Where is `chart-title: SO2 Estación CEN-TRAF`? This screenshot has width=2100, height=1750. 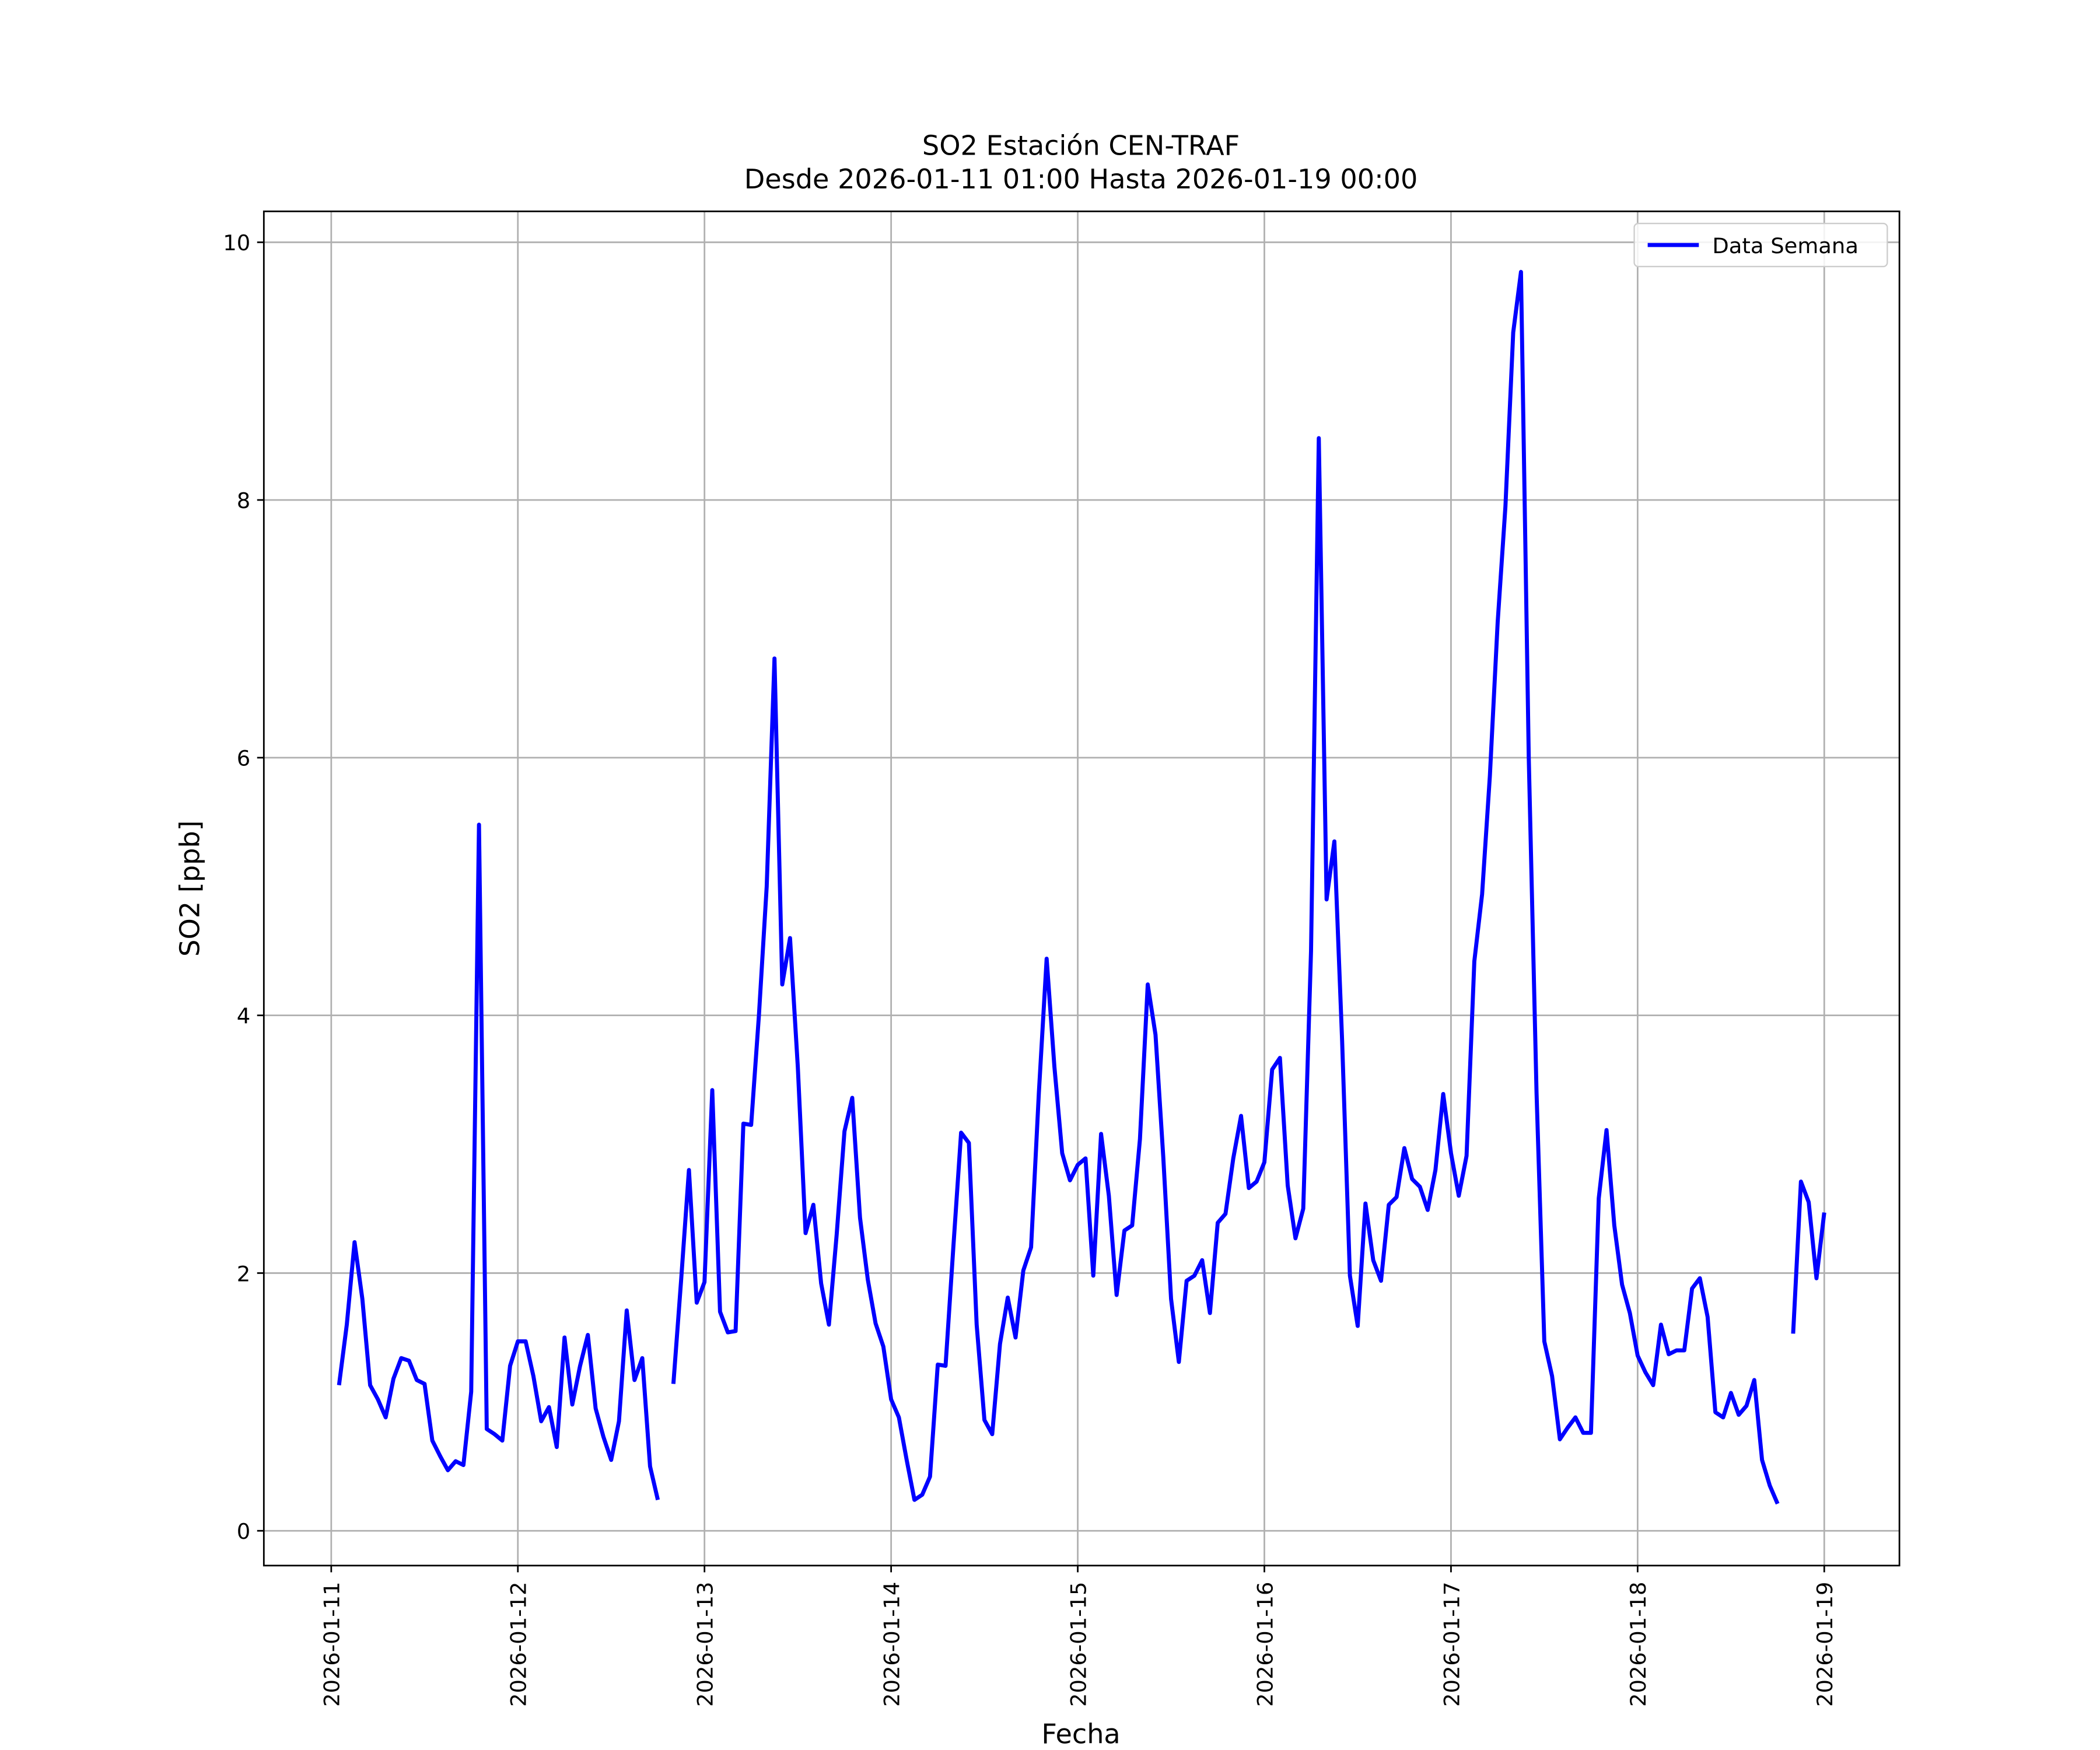 chart-title: SO2 Estación CEN-TRAF is located at coordinates (1081, 145).